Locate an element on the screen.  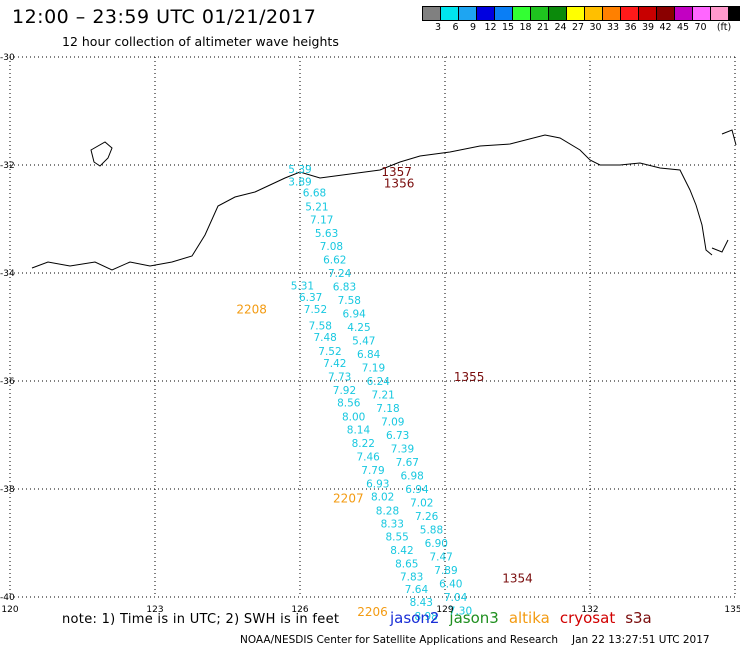
pass-time-label: 1355 is located at coordinates (469, 377).